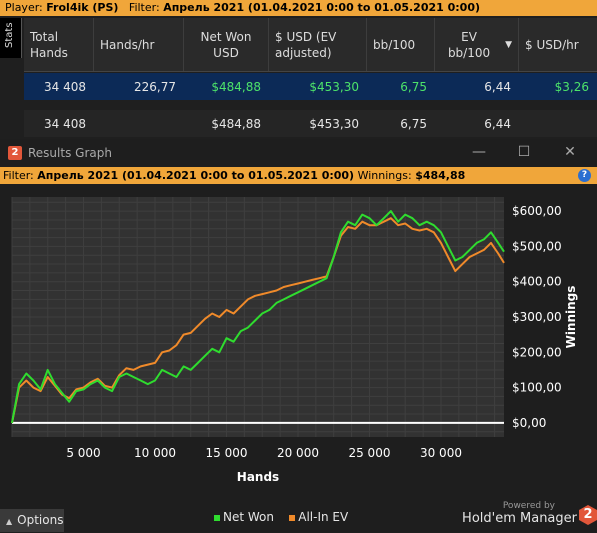 This screenshot has width=597, height=533. What do you see at coordinates (18, 175) in the screenshot?
I see `graph-filter-label: Filter:` at bounding box center [18, 175].